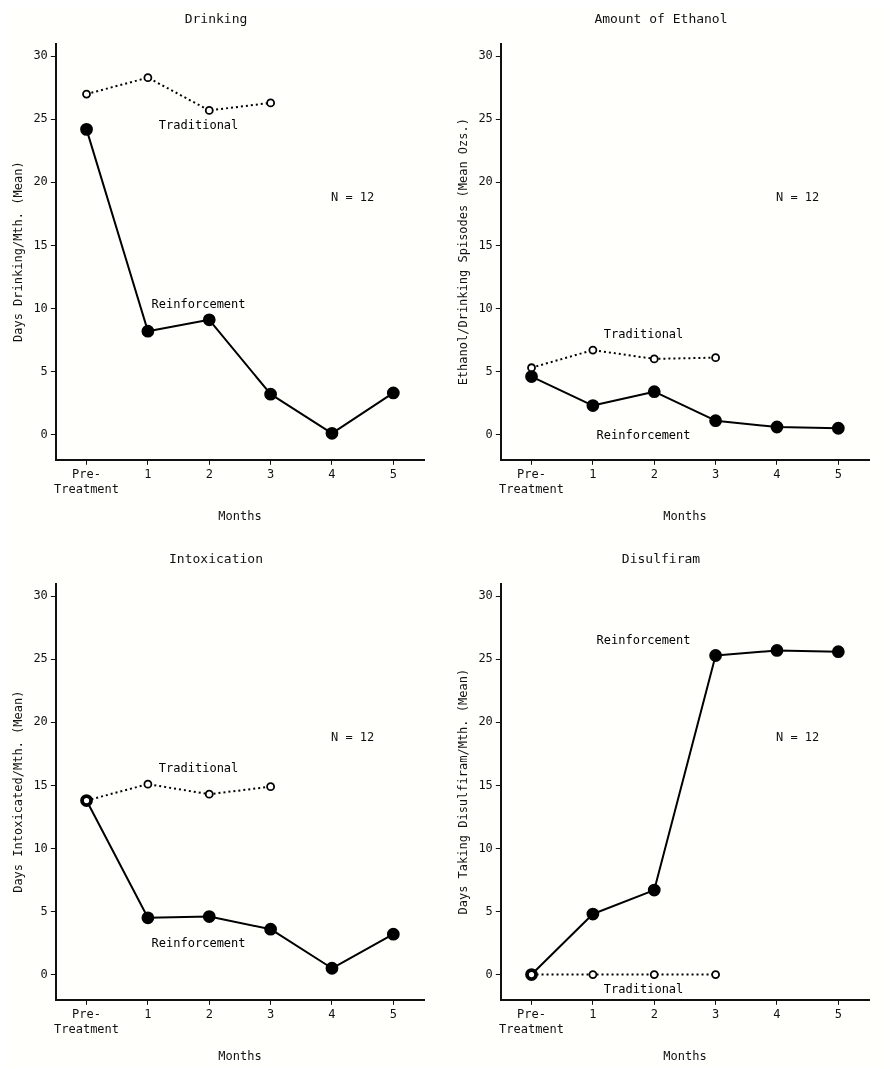  I want to click on chart-title: Intoxication, so click(216, 559).